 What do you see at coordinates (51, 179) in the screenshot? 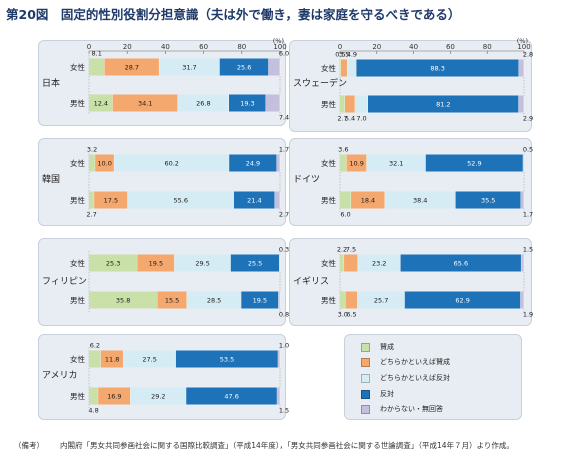
I see `country-label: 韓国` at bounding box center [51, 179].